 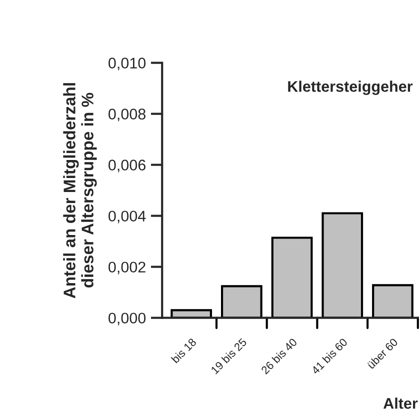 I want to click on y-tick-label: 0,004, so click(x=127, y=217).